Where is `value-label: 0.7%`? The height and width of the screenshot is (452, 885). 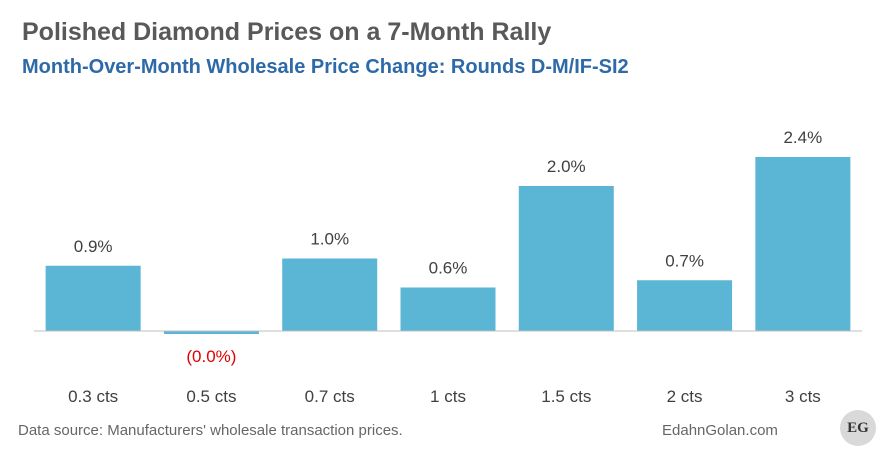 value-label: 0.7% is located at coordinates (684, 260).